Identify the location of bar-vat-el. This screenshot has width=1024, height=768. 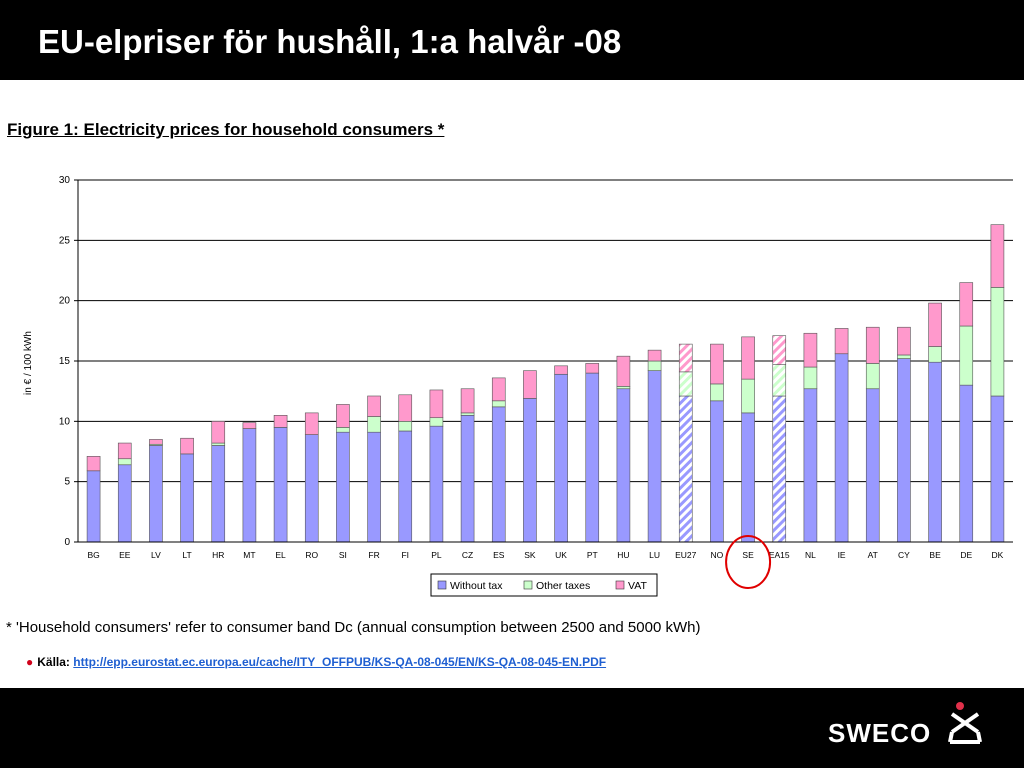
(280, 421).